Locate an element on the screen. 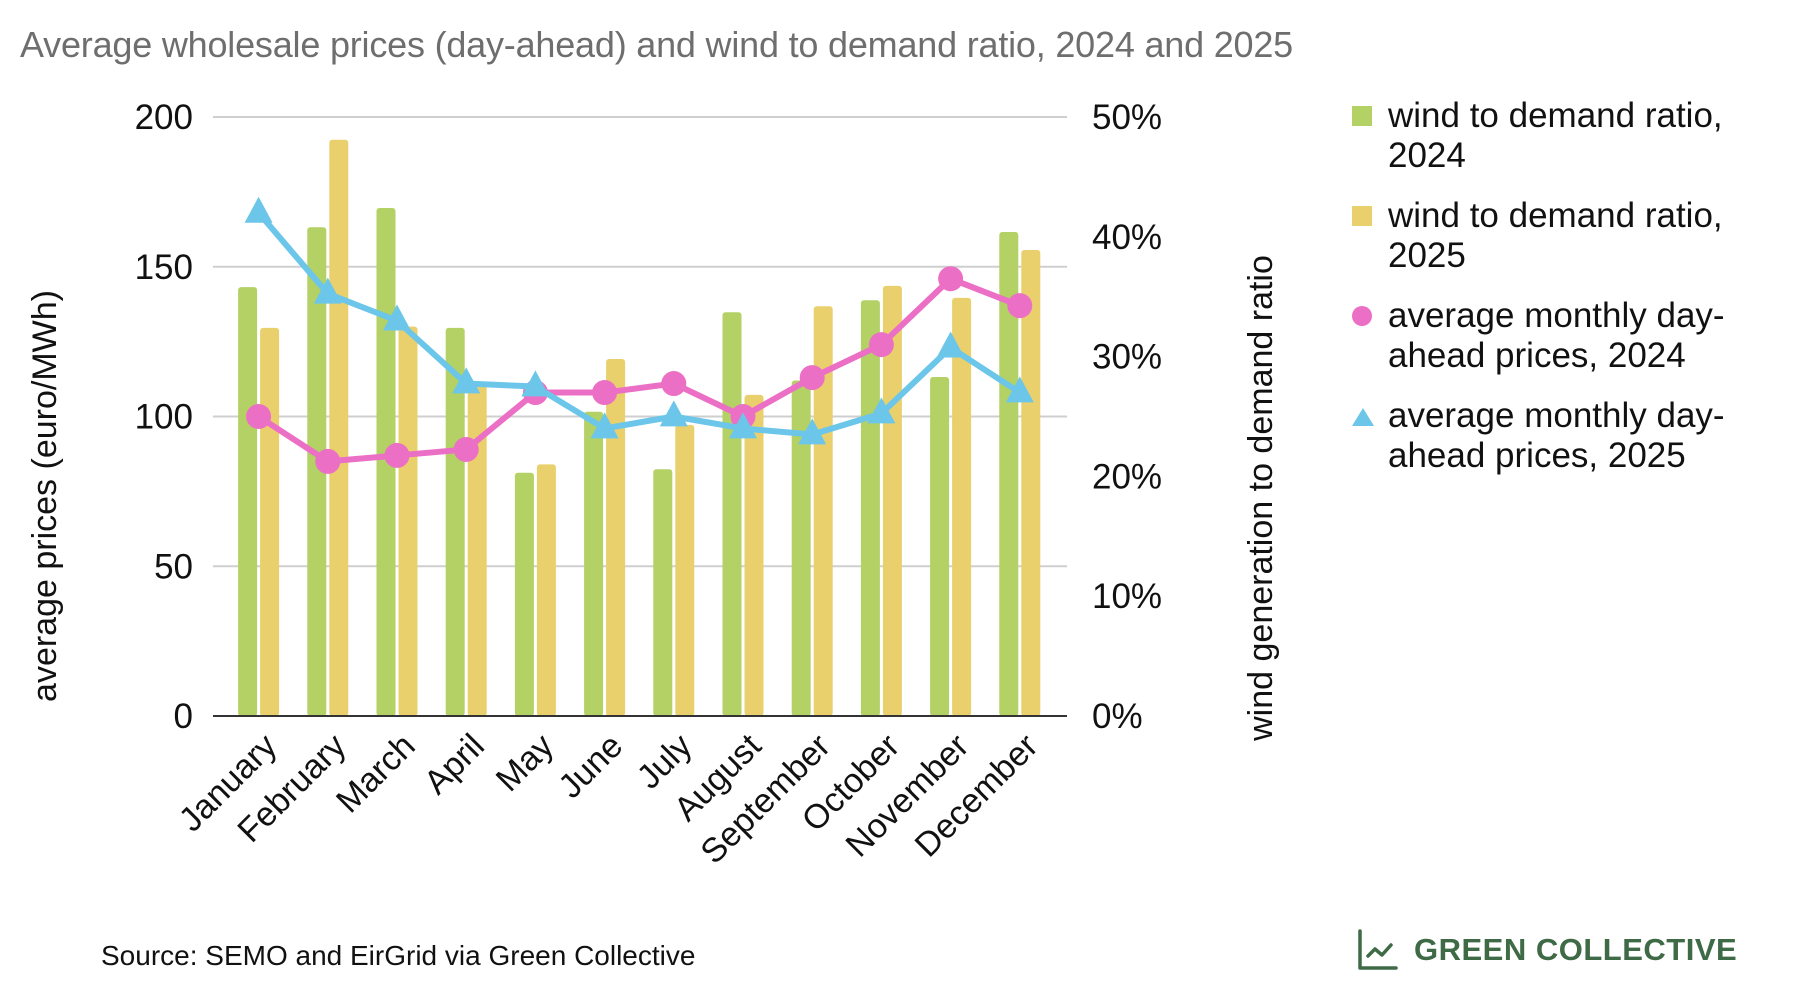  bar-wind-2025-october is located at coordinates (892, 500).